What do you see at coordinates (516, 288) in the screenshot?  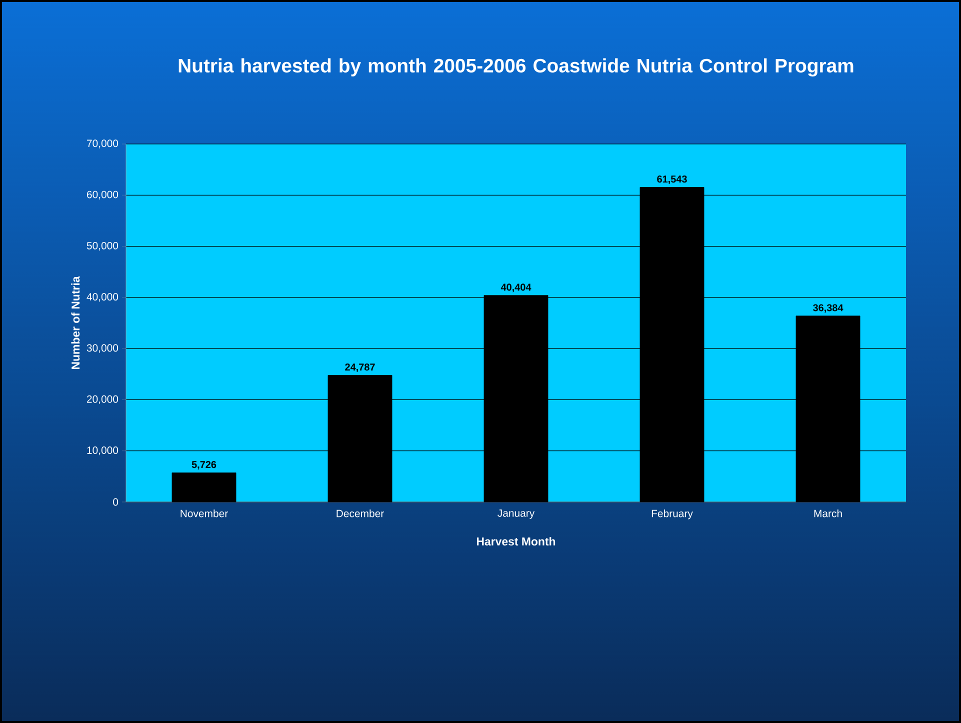 I see `data-label: 40,404` at bounding box center [516, 288].